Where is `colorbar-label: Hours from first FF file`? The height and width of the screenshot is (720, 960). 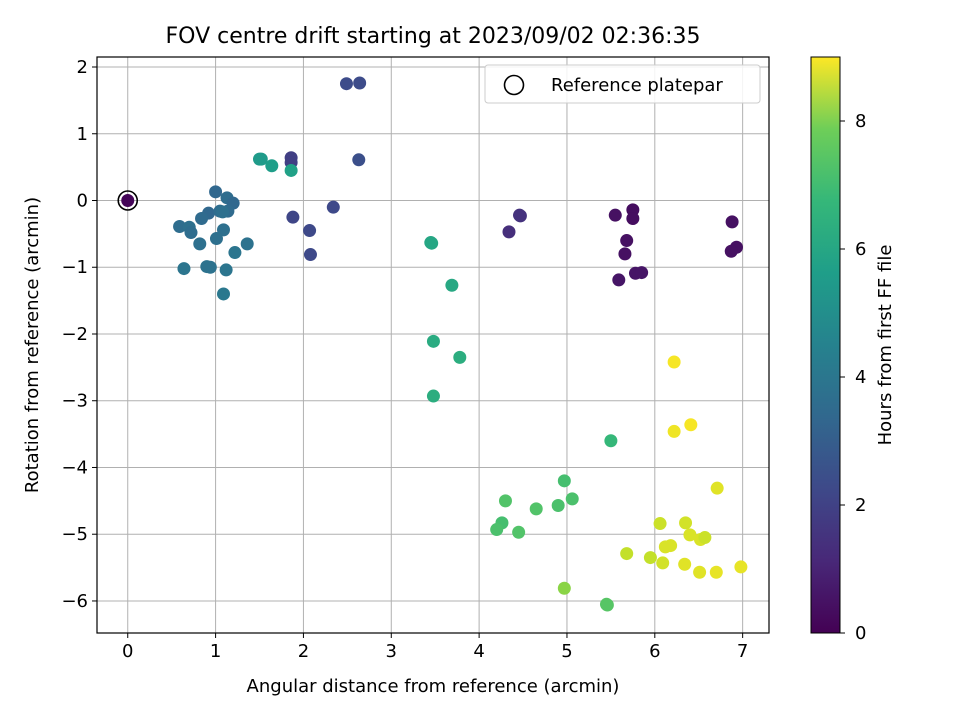 colorbar-label: Hours from first FF file is located at coordinates (885, 345).